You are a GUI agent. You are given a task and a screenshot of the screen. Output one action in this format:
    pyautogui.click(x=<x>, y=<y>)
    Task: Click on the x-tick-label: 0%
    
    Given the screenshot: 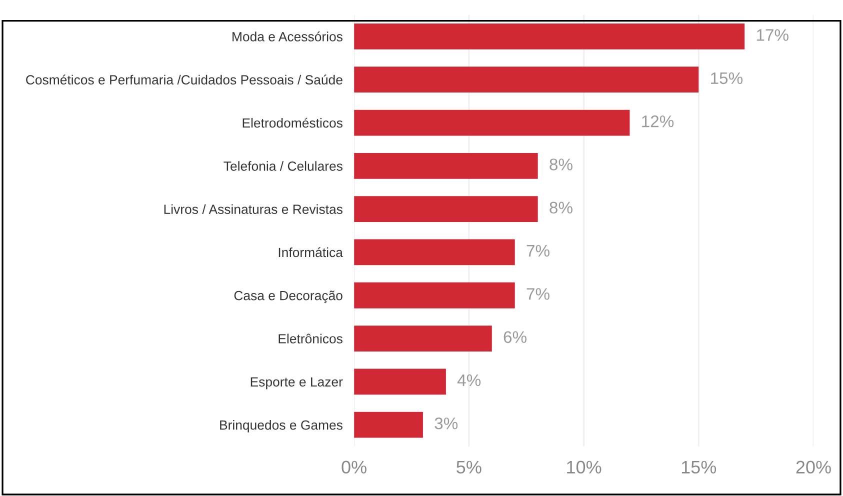 What is the action you would take?
    pyautogui.click(x=354, y=467)
    